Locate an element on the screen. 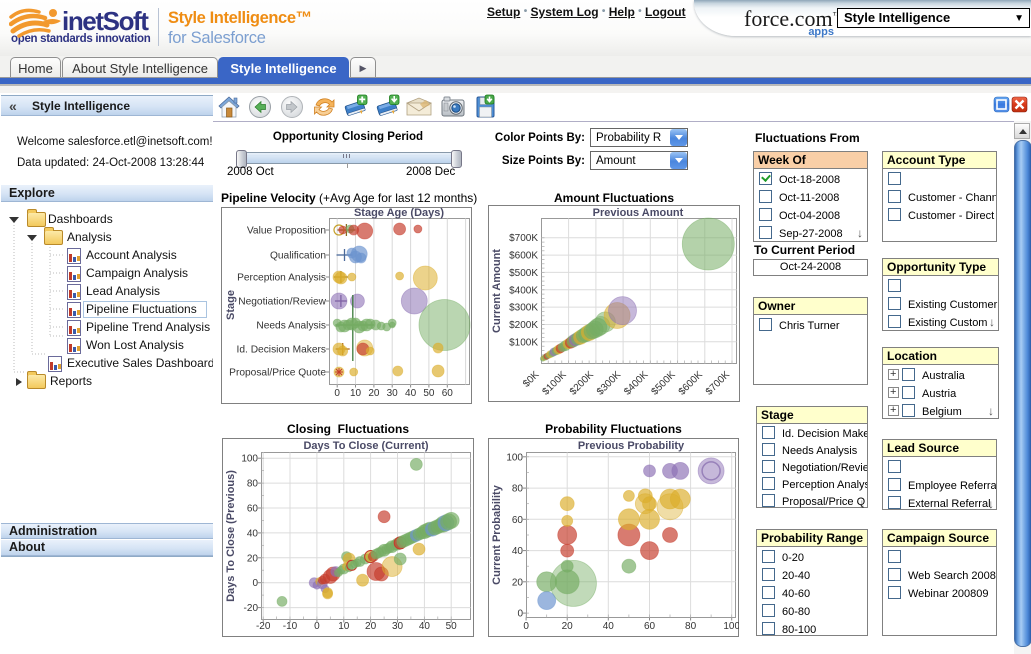 This screenshot has width=1031, height=654. svg-text: $700K is located at coordinates (523, 238).